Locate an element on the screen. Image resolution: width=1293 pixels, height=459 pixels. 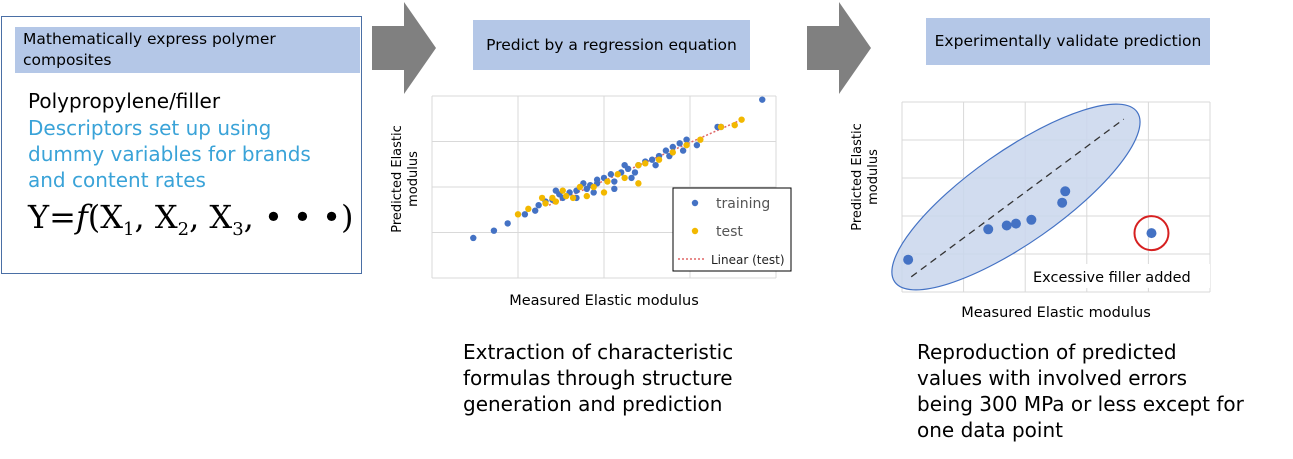
identity-dashed-line is located at coordinates (1017, 198).